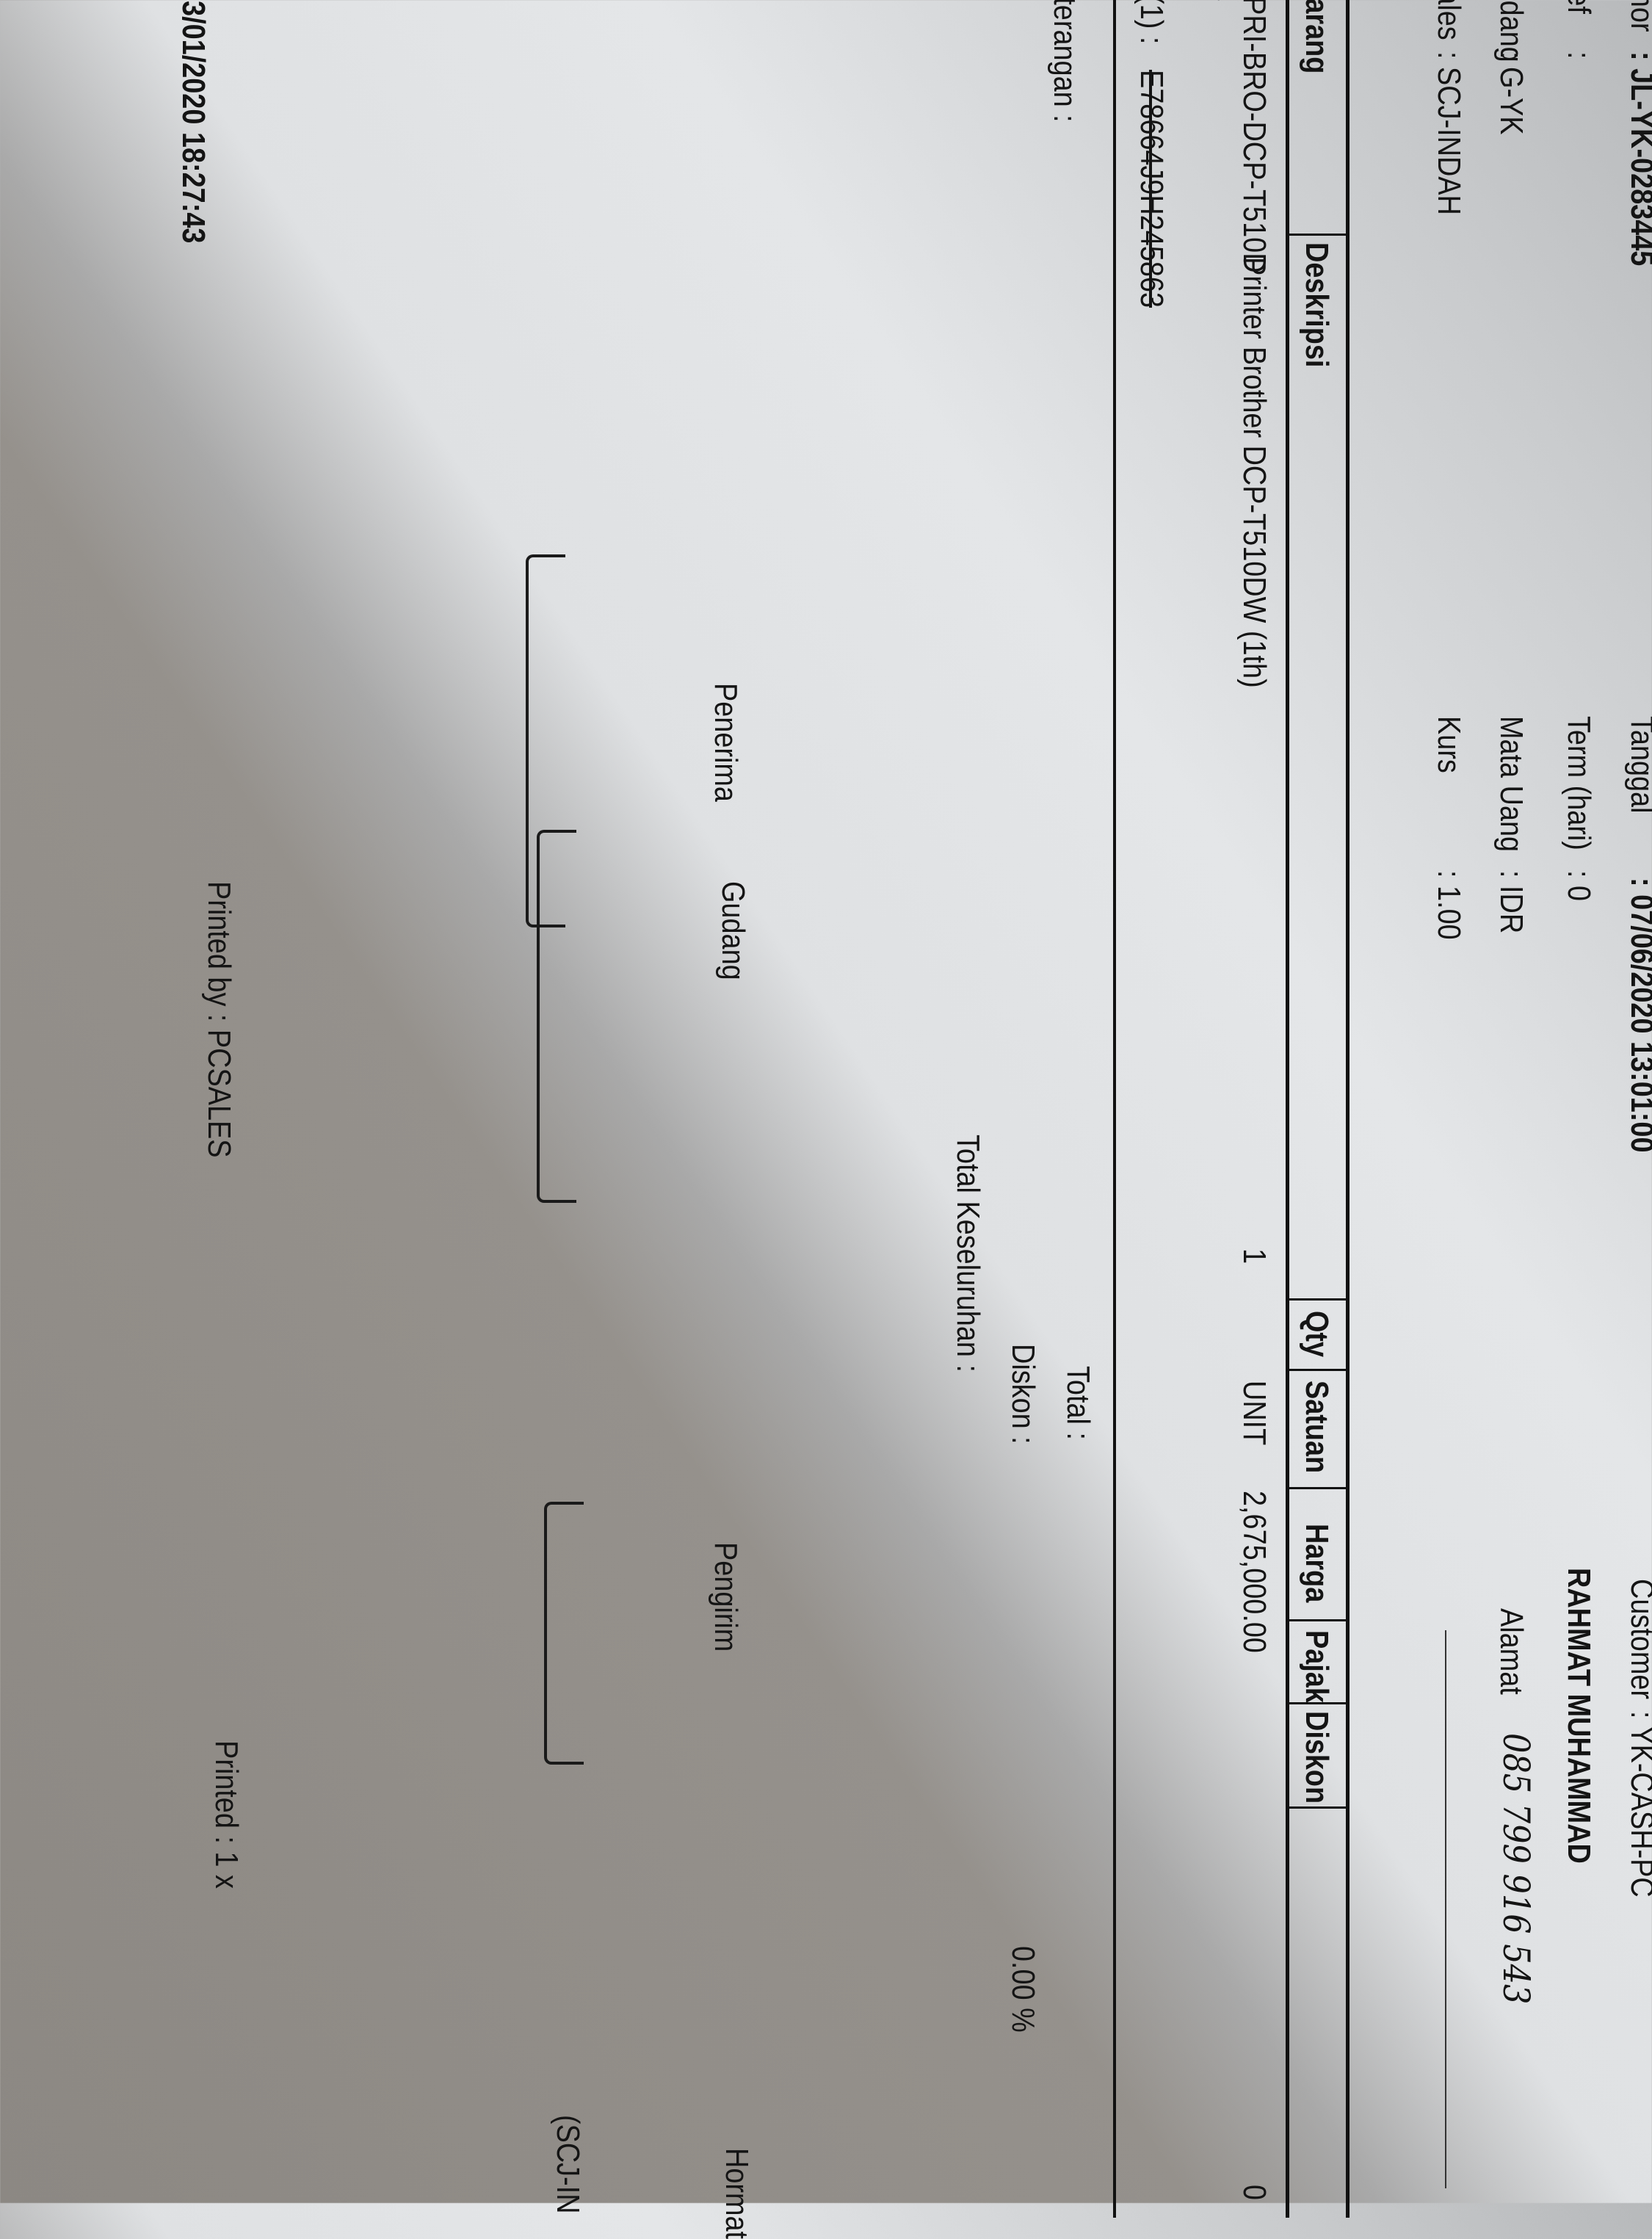  What do you see at coordinates (1511, 784) in the screenshot?
I see `mata-uang-label: Mata Uang` at bounding box center [1511, 784].